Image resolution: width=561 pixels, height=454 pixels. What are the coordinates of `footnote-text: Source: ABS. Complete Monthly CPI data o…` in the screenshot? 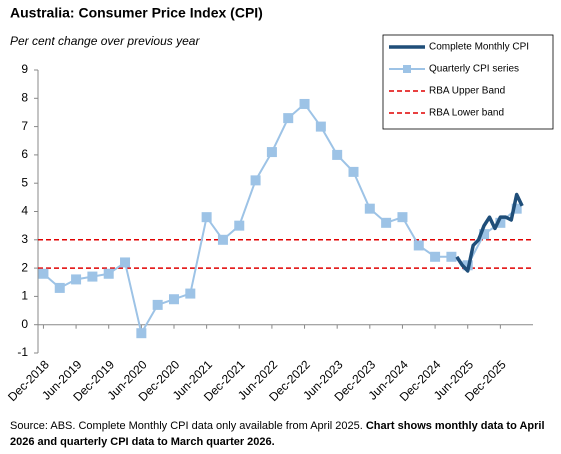 It's located at (186, 426).